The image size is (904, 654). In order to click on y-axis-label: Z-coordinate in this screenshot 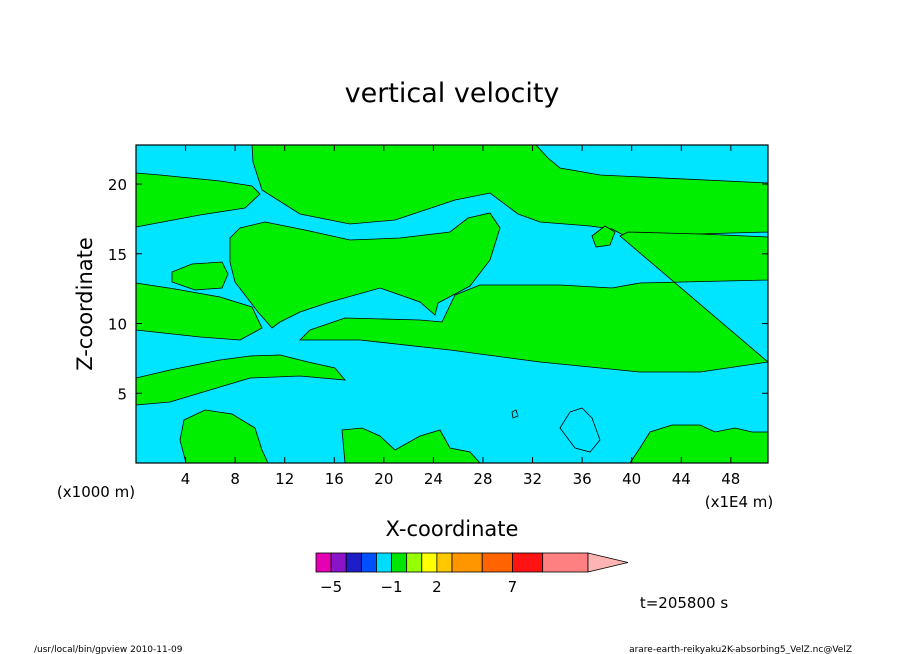, I will do `click(85, 304)`.